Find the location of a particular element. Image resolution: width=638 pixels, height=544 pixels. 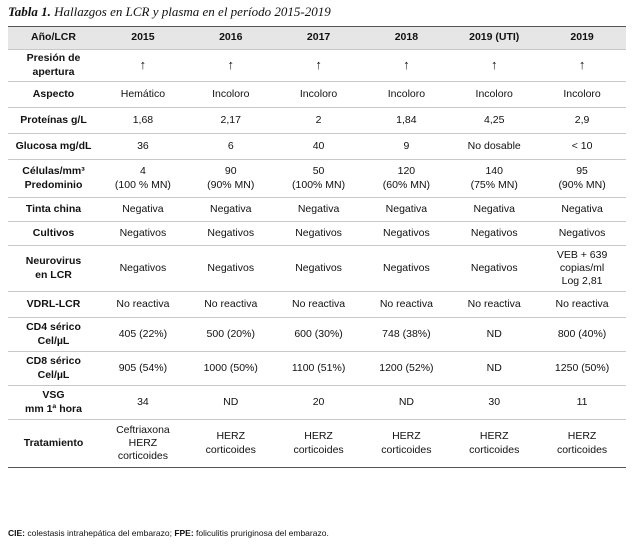

cell-line: 9 is located at coordinates (406, 145).